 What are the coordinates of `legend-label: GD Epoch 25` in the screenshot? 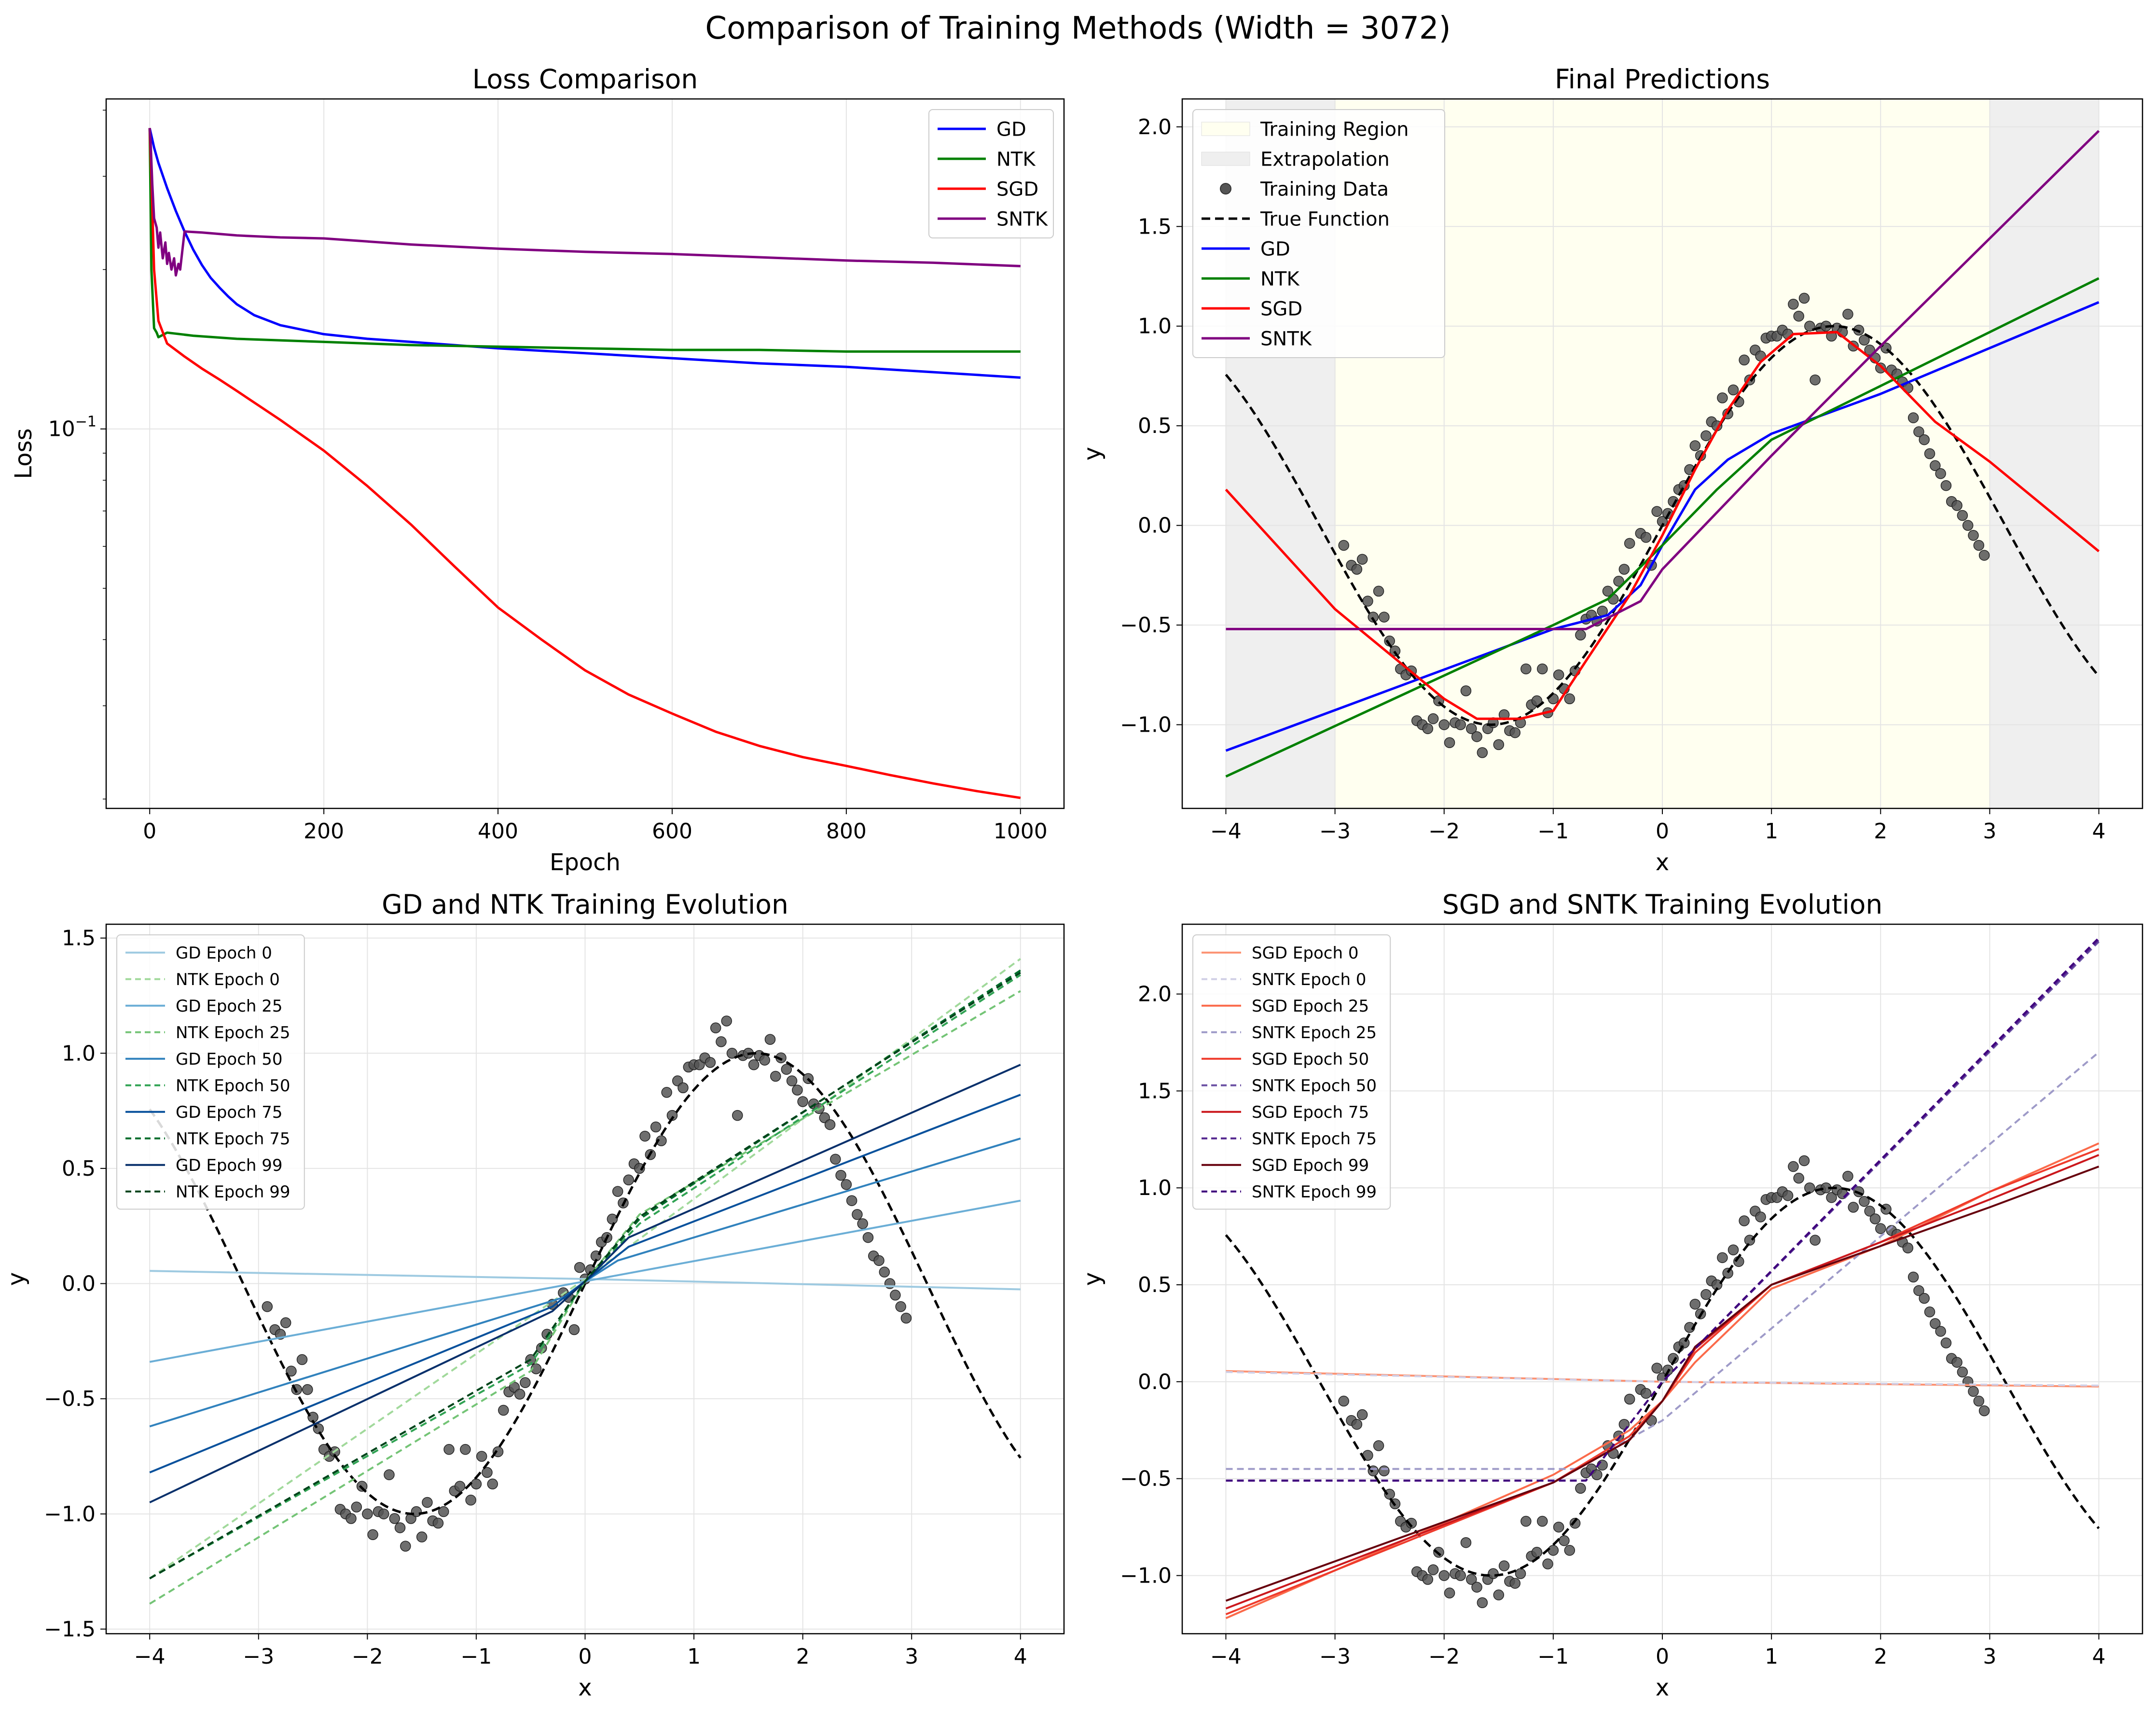 It's located at (229, 1006).